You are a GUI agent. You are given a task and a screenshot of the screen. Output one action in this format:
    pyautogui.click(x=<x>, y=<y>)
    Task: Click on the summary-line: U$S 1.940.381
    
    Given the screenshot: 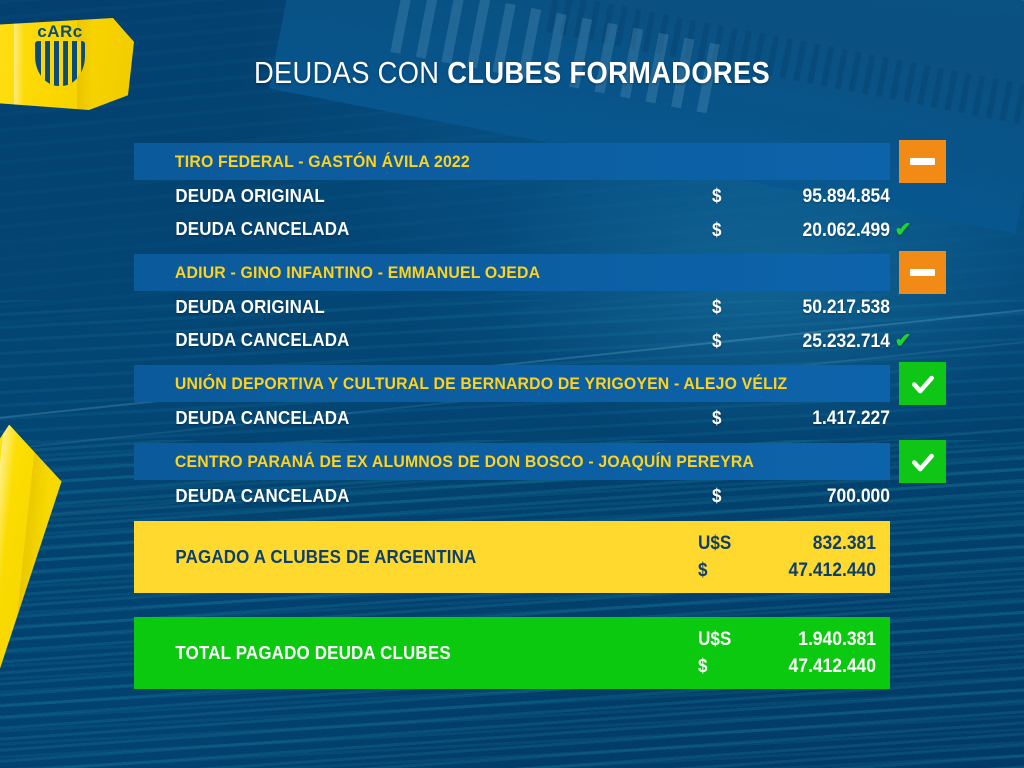 What is the action you would take?
    pyautogui.click(x=787, y=639)
    